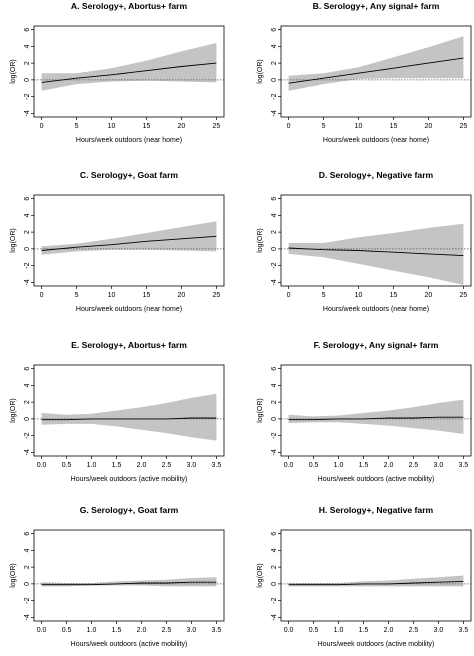 This screenshot has height=656, width=474. Describe the element at coordinates (129, 175) in the screenshot. I see `panel-title: C. Serology+, Goat farm` at that location.